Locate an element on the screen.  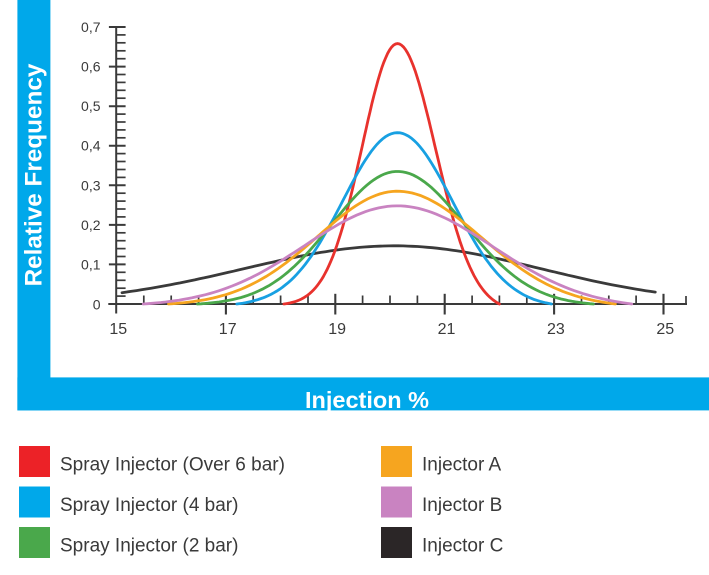
svg-text: 15 is located at coordinates (118, 329).